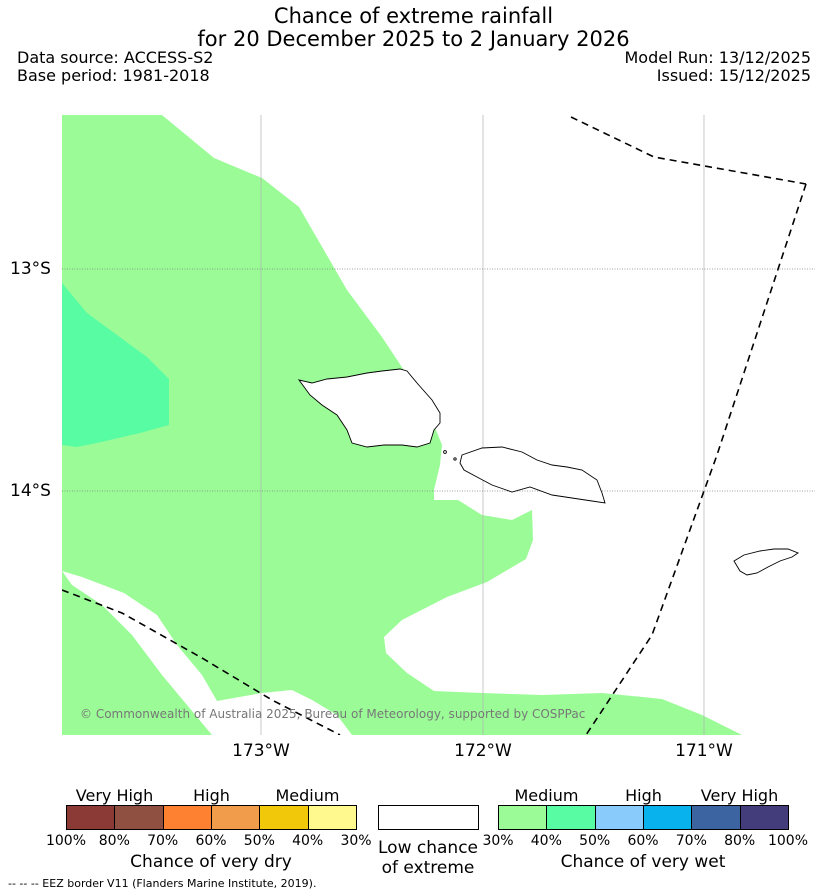  What do you see at coordinates (308, 841) in the screenshot?
I see `dry-tick-5: 40%` at bounding box center [308, 841].